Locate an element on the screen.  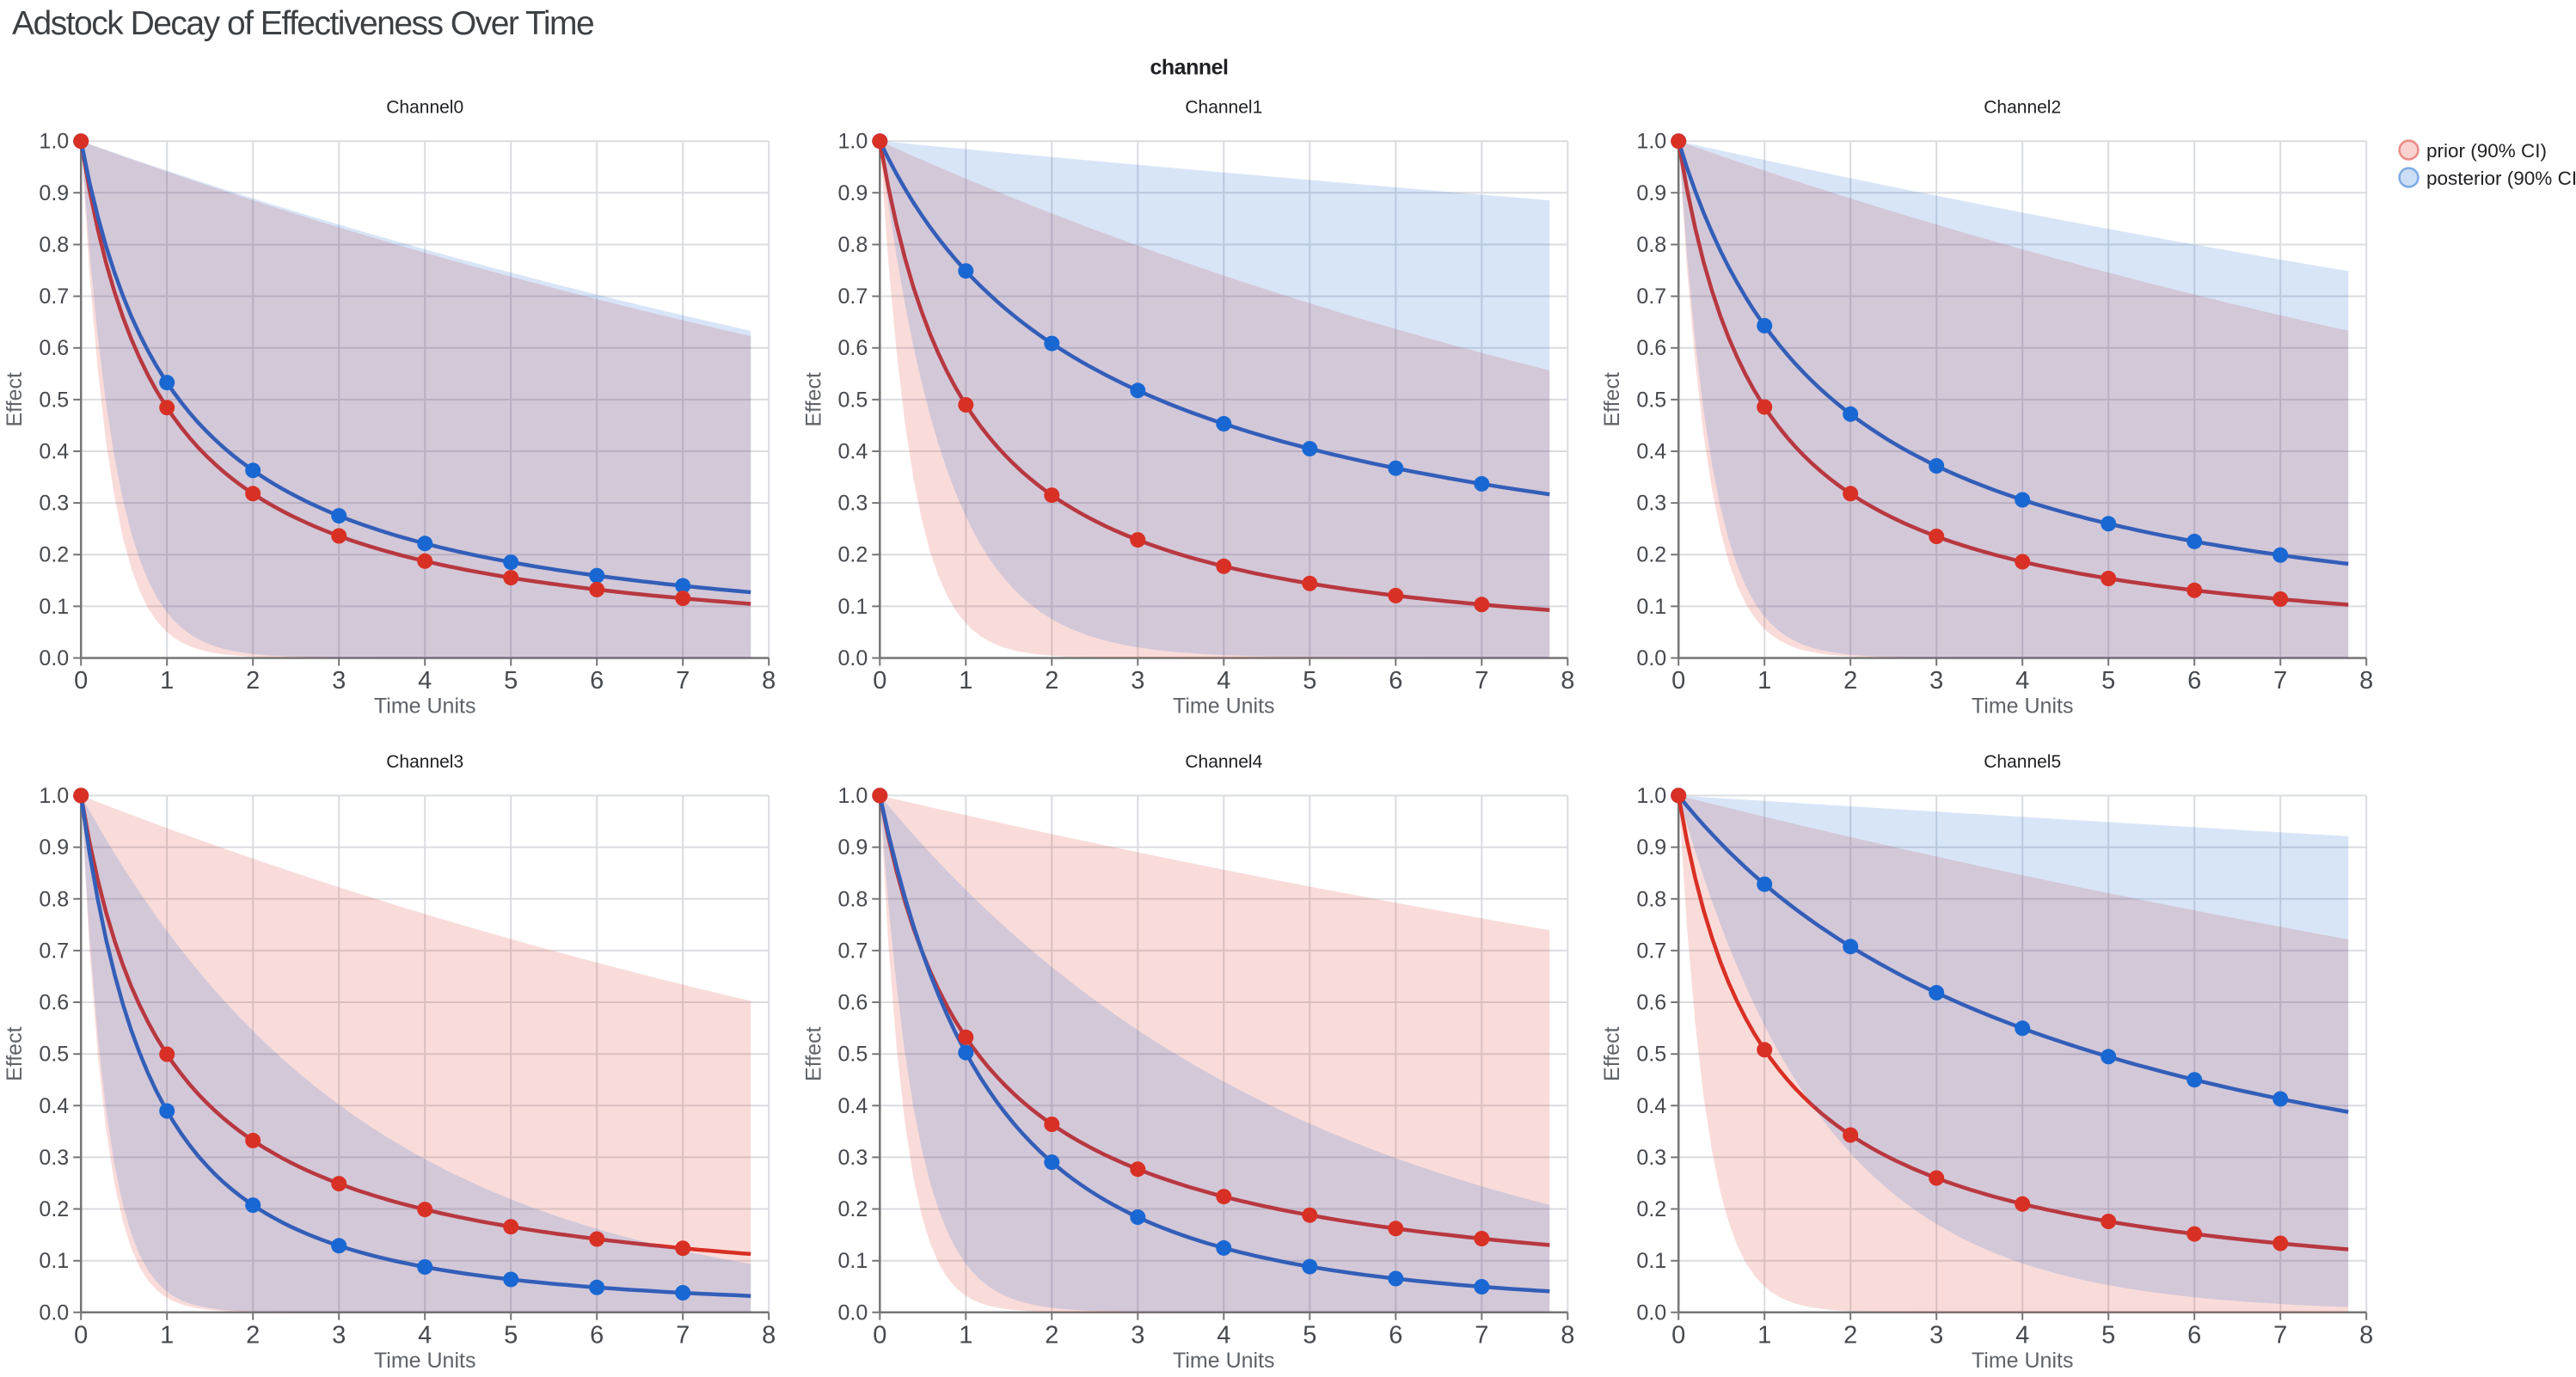
svg-text: posterior (90% CI) is located at coordinates (2501, 179).